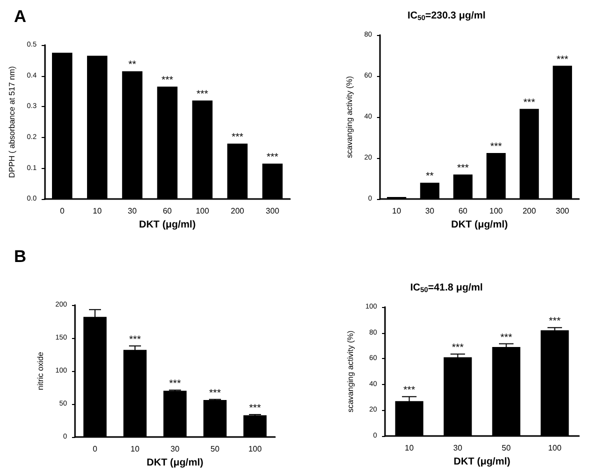 This screenshot has height=475, width=593. What do you see at coordinates (12, 122) in the screenshot?
I see `y-axis-title: DPPH ( absorbance at 517 nm)` at bounding box center [12, 122].